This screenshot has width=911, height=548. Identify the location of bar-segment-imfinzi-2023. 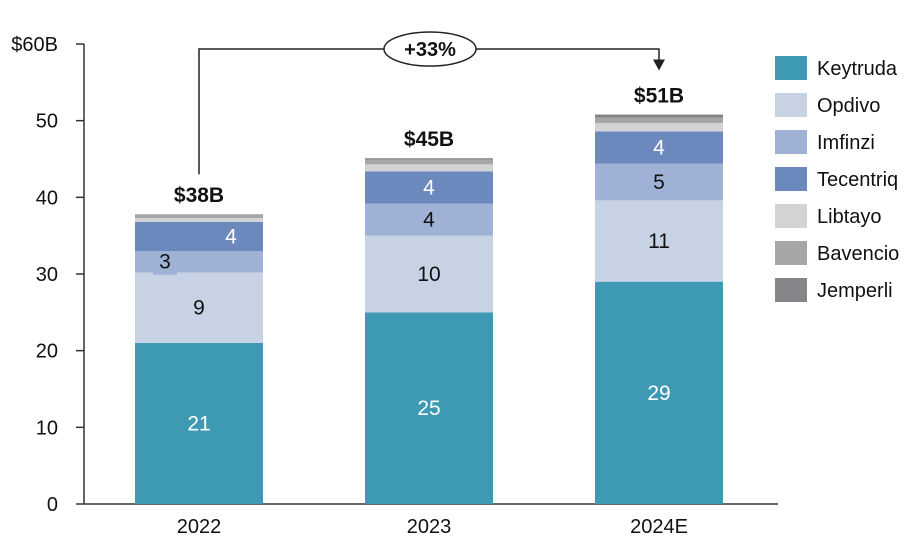
(429, 219).